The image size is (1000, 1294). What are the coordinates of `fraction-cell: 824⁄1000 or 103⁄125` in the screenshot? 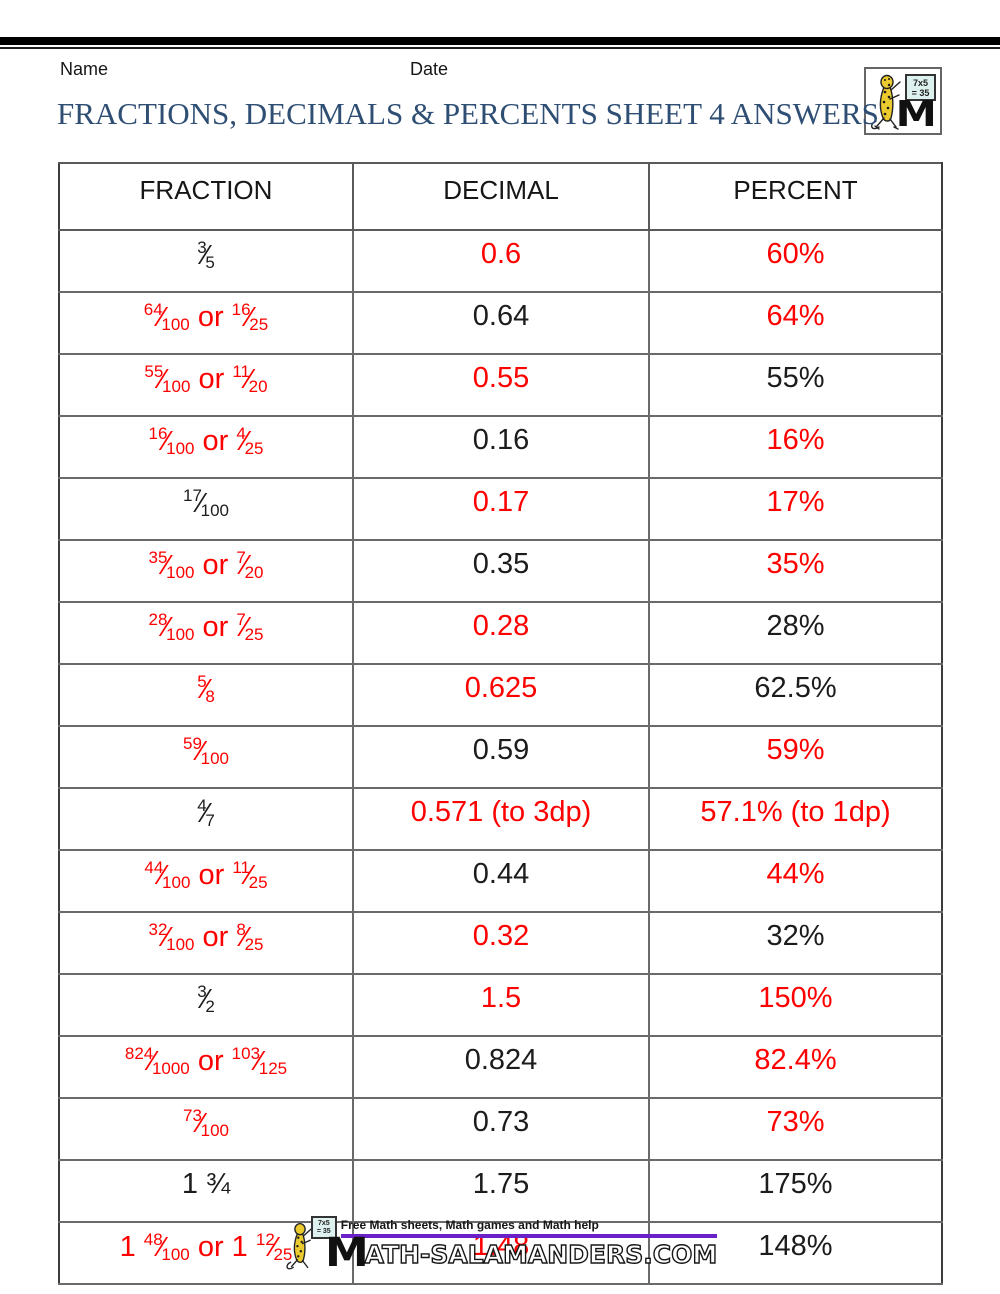 It's located at (206, 1067).